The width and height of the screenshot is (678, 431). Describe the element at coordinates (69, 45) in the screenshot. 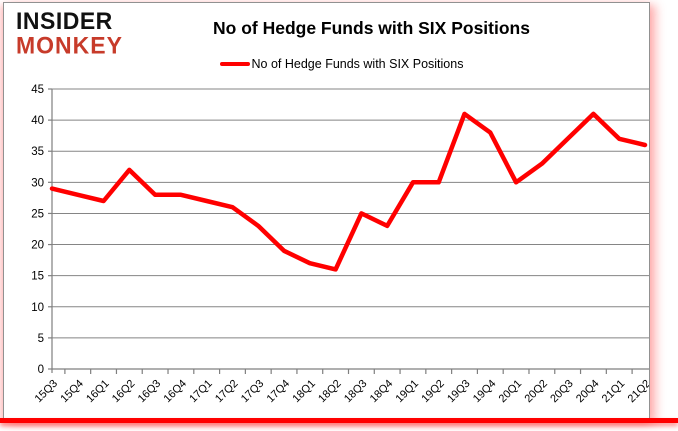

I see `logo-text-monkey: MONKEY` at that location.